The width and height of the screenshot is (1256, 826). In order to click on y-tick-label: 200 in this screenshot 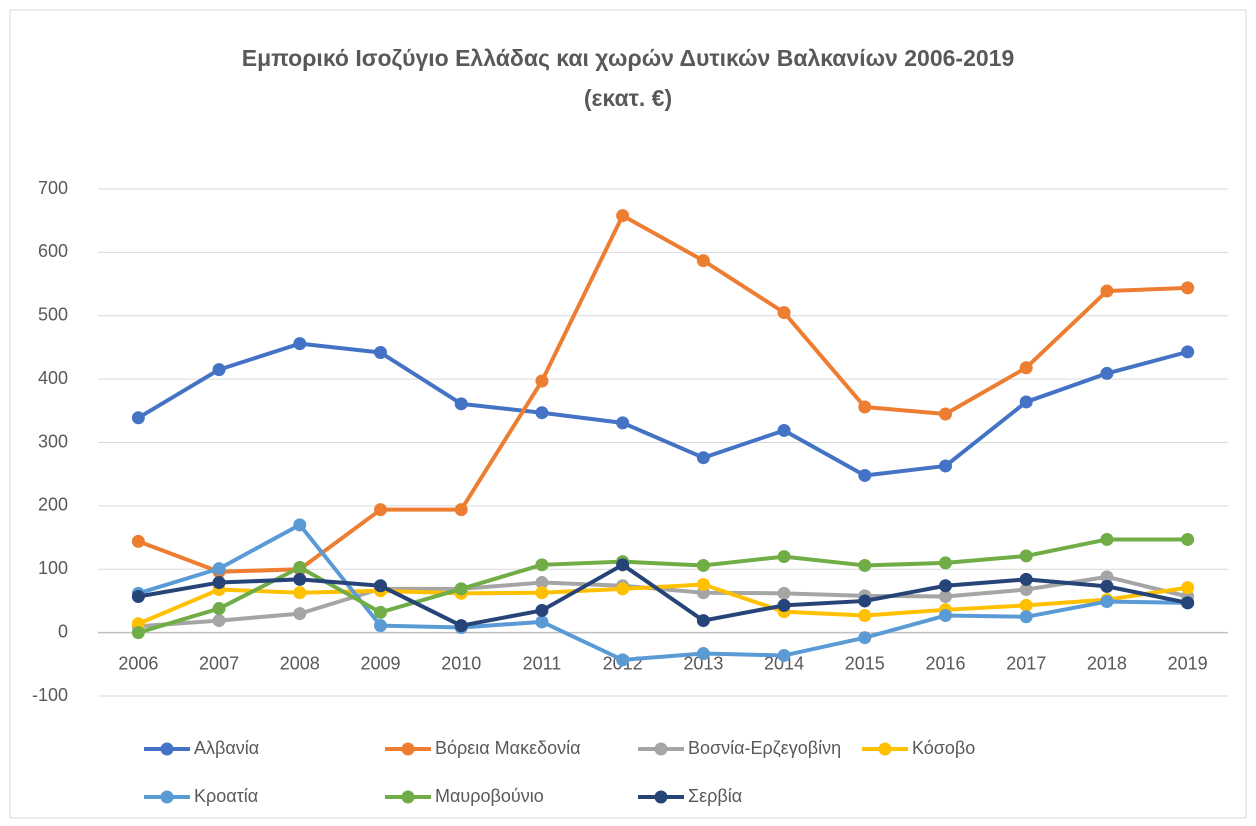, I will do `click(53, 505)`.